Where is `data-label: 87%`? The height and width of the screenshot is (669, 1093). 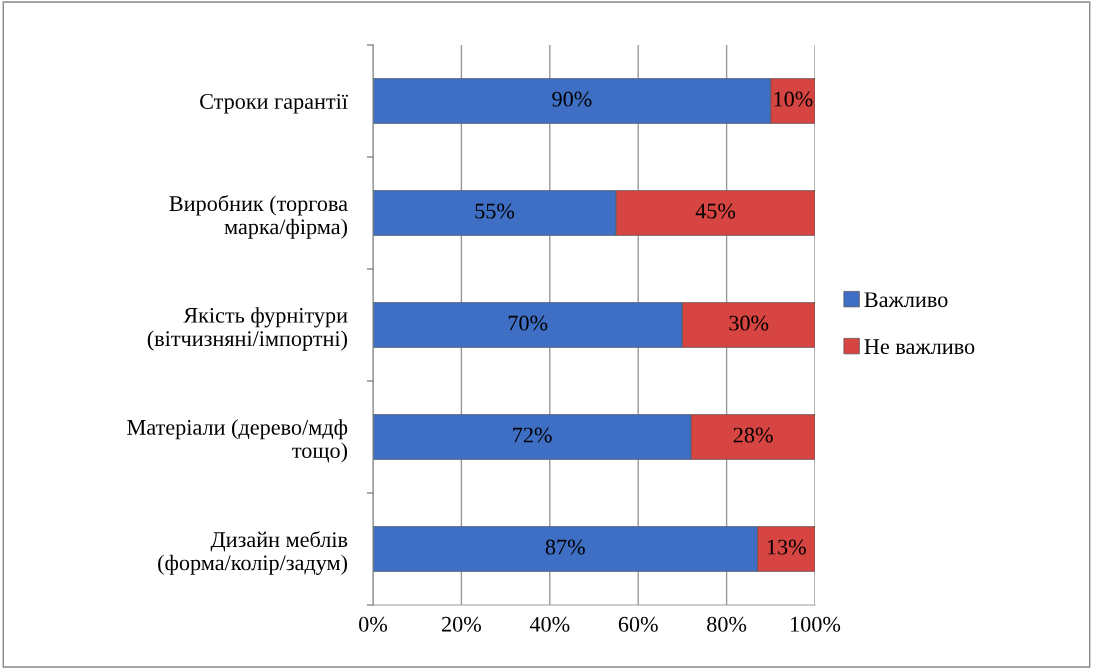
data-label: 87% is located at coordinates (565, 547).